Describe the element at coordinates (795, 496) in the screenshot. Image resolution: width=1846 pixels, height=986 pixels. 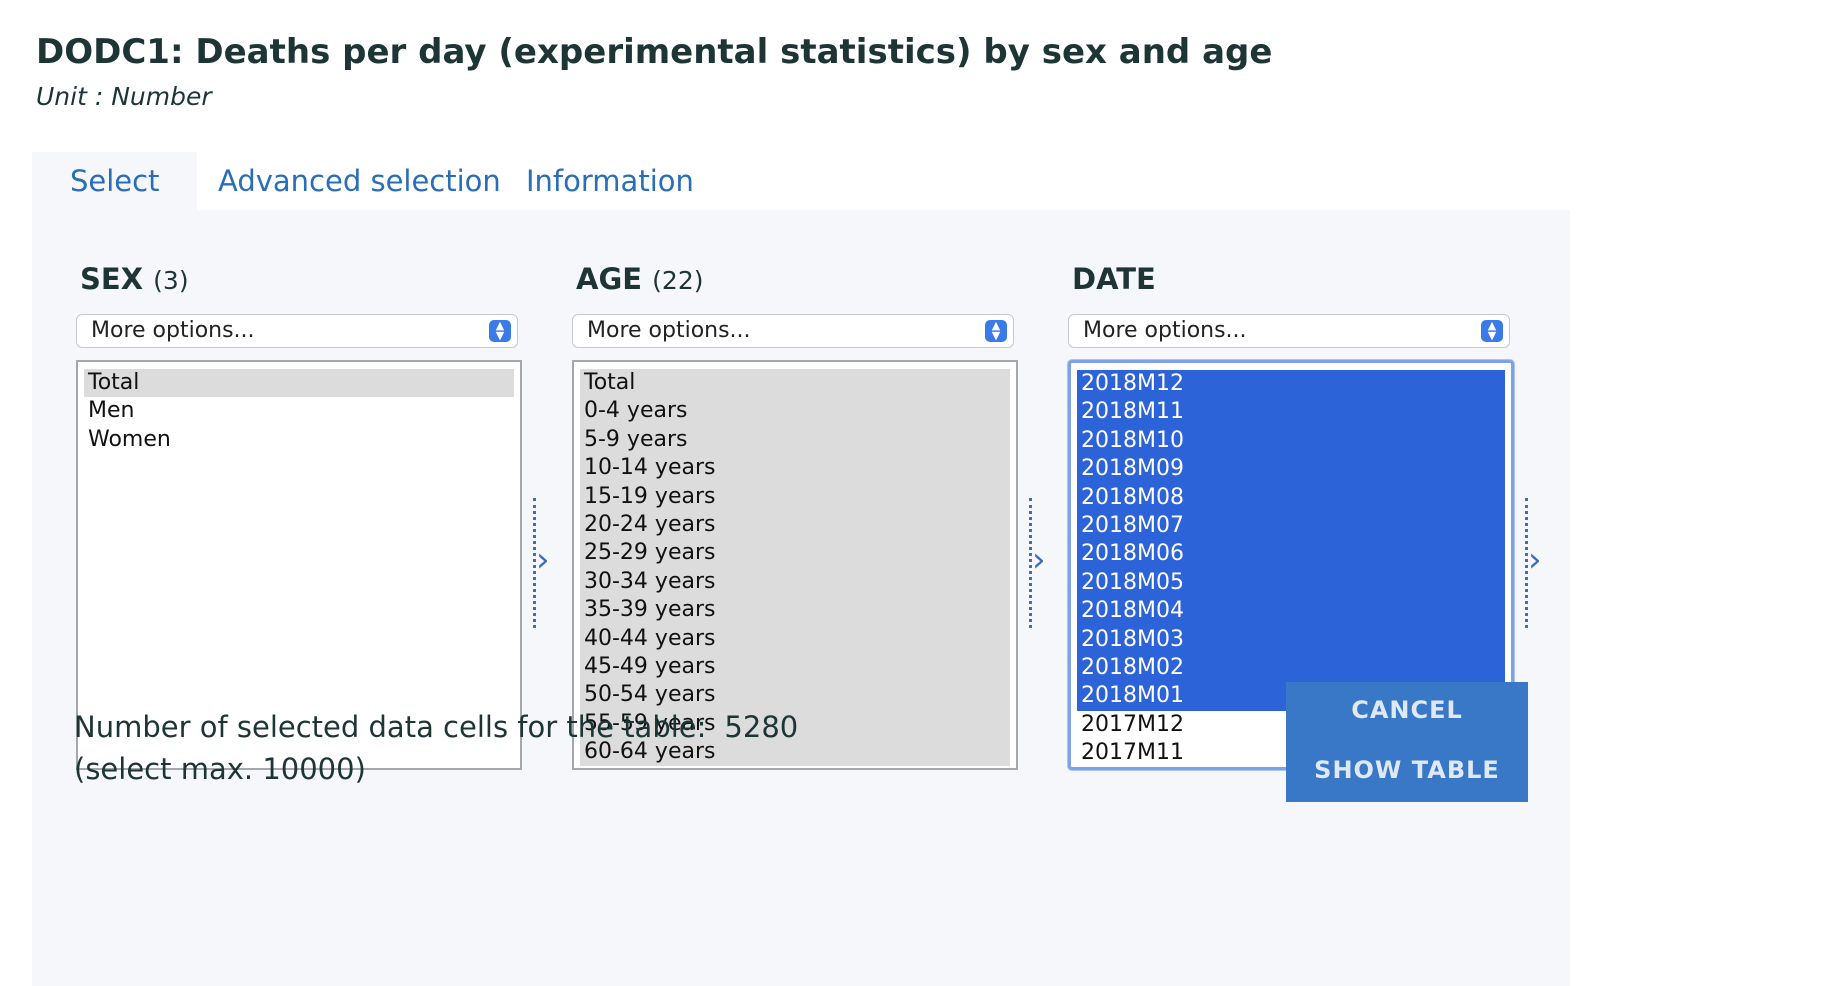
I see `age-option: 15-19 years` at that location.